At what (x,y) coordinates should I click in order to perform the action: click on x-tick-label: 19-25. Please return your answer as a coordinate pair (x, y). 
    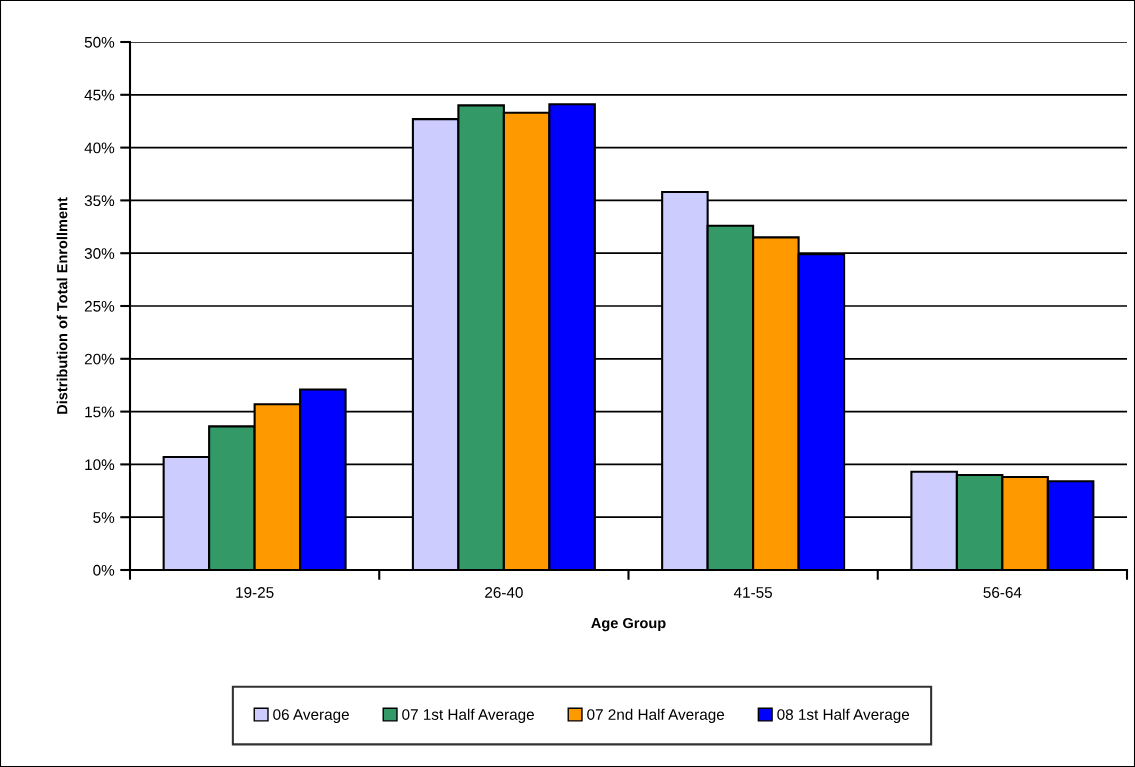
    Looking at the image, I should click on (255, 592).